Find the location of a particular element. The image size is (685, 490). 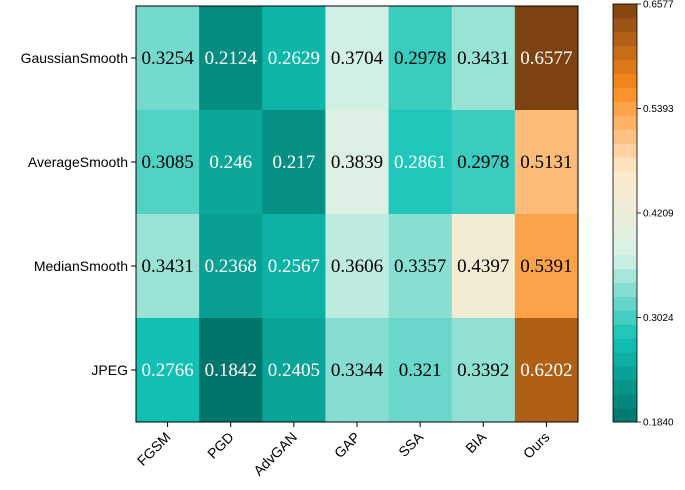

colorbar-tick-label: 0.3024 is located at coordinates (658, 318).